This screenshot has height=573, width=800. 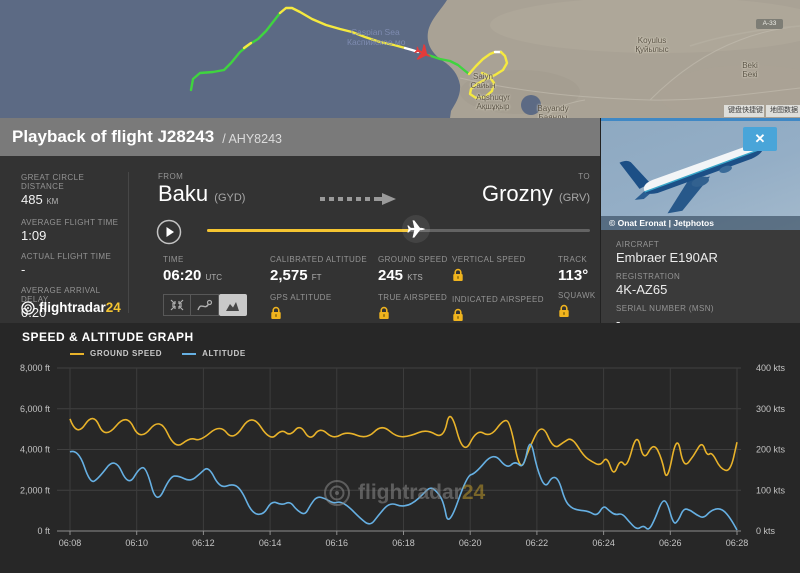 What do you see at coordinates (349, 53) in the screenshot?
I see `flight-path` at bounding box center [349, 53].